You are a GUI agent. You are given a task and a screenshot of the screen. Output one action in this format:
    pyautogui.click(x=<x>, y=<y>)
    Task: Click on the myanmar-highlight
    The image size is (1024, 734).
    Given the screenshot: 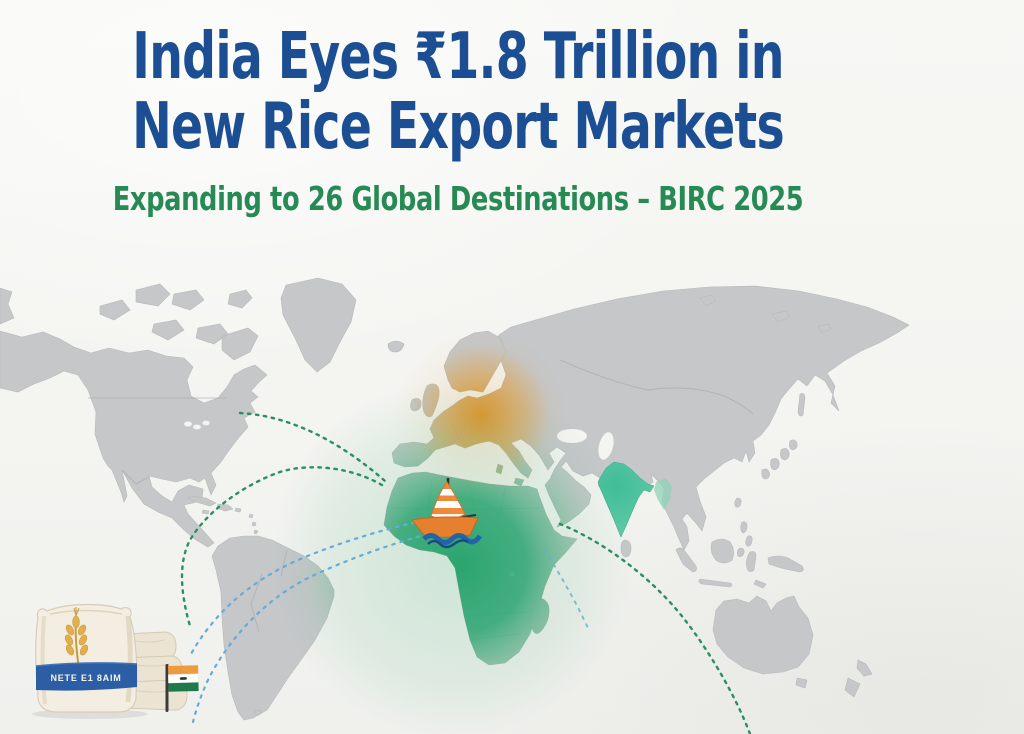 What is the action you would take?
    pyautogui.click(x=663, y=494)
    